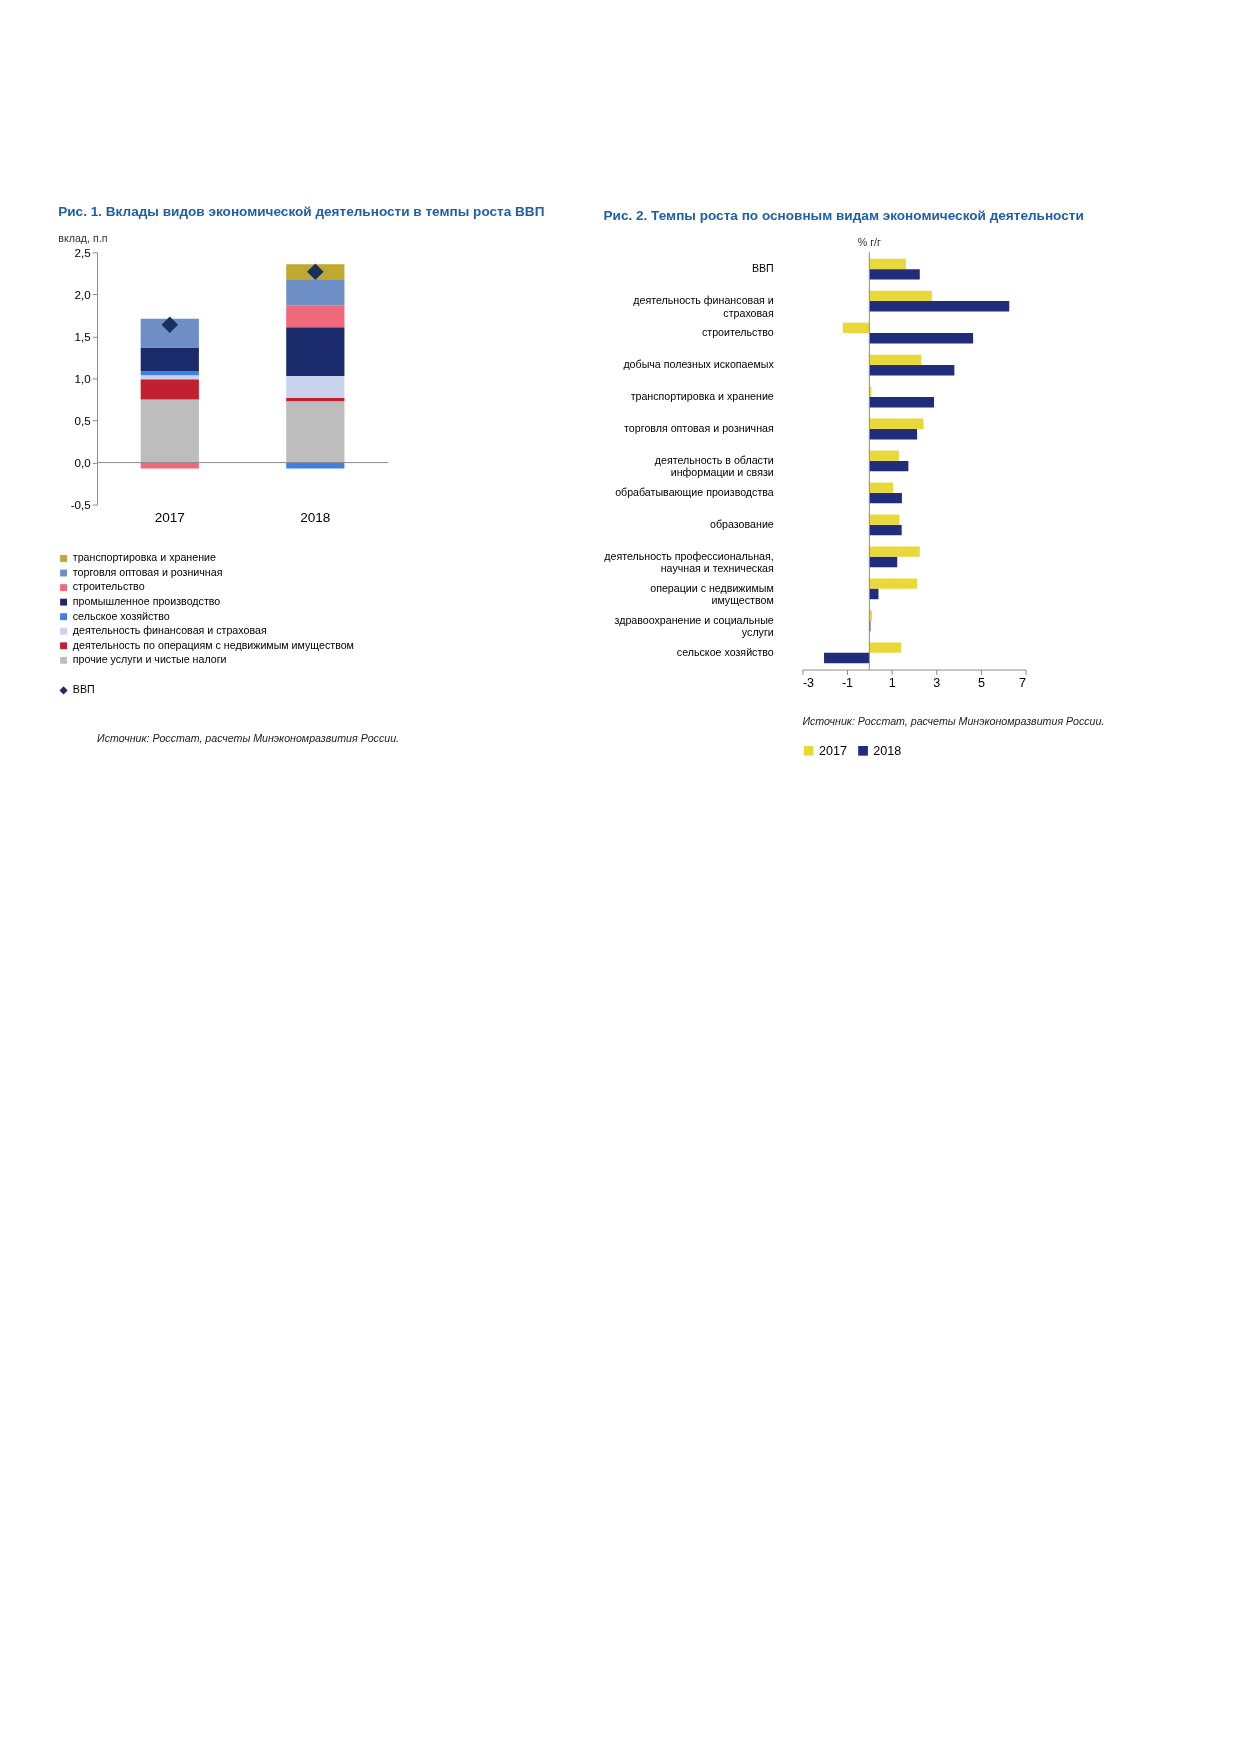  Describe the element at coordinates (699, 427) in the screenshot. I see `y-tick-label: торговля оптовая и розничная` at that location.